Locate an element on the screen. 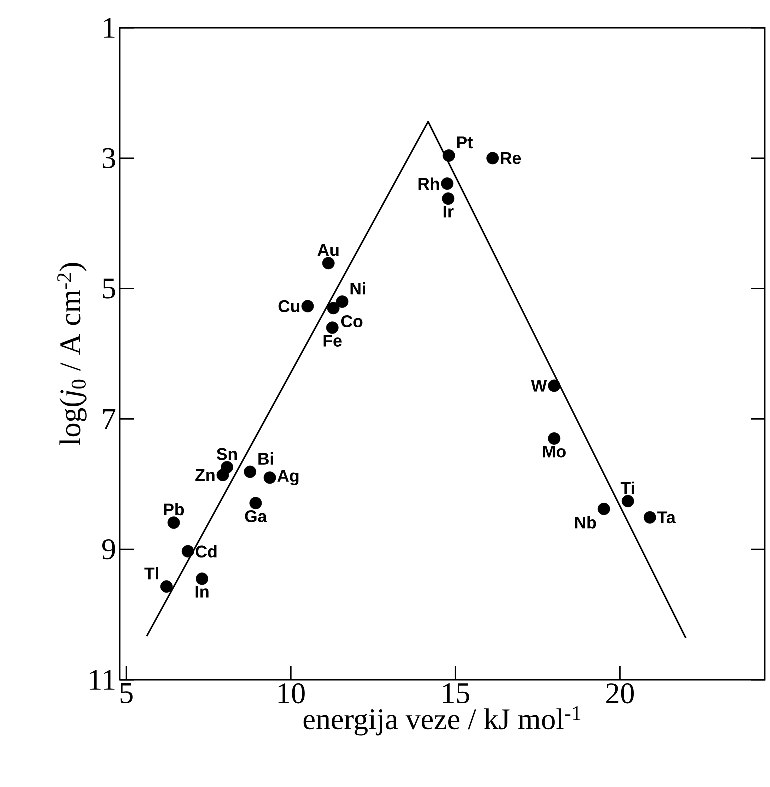 Image resolution: width=770 pixels, height=787 pixels. x-tick-label: 10 is located at coordinates (291, 694).